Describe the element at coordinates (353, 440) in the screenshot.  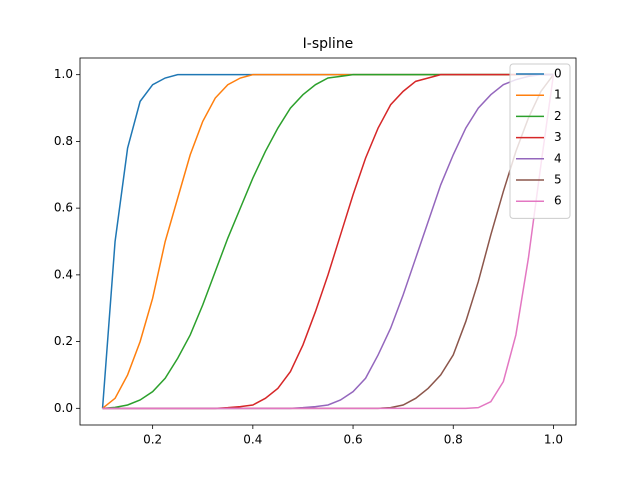
I see `x-tick-label: 0.6` at that location.